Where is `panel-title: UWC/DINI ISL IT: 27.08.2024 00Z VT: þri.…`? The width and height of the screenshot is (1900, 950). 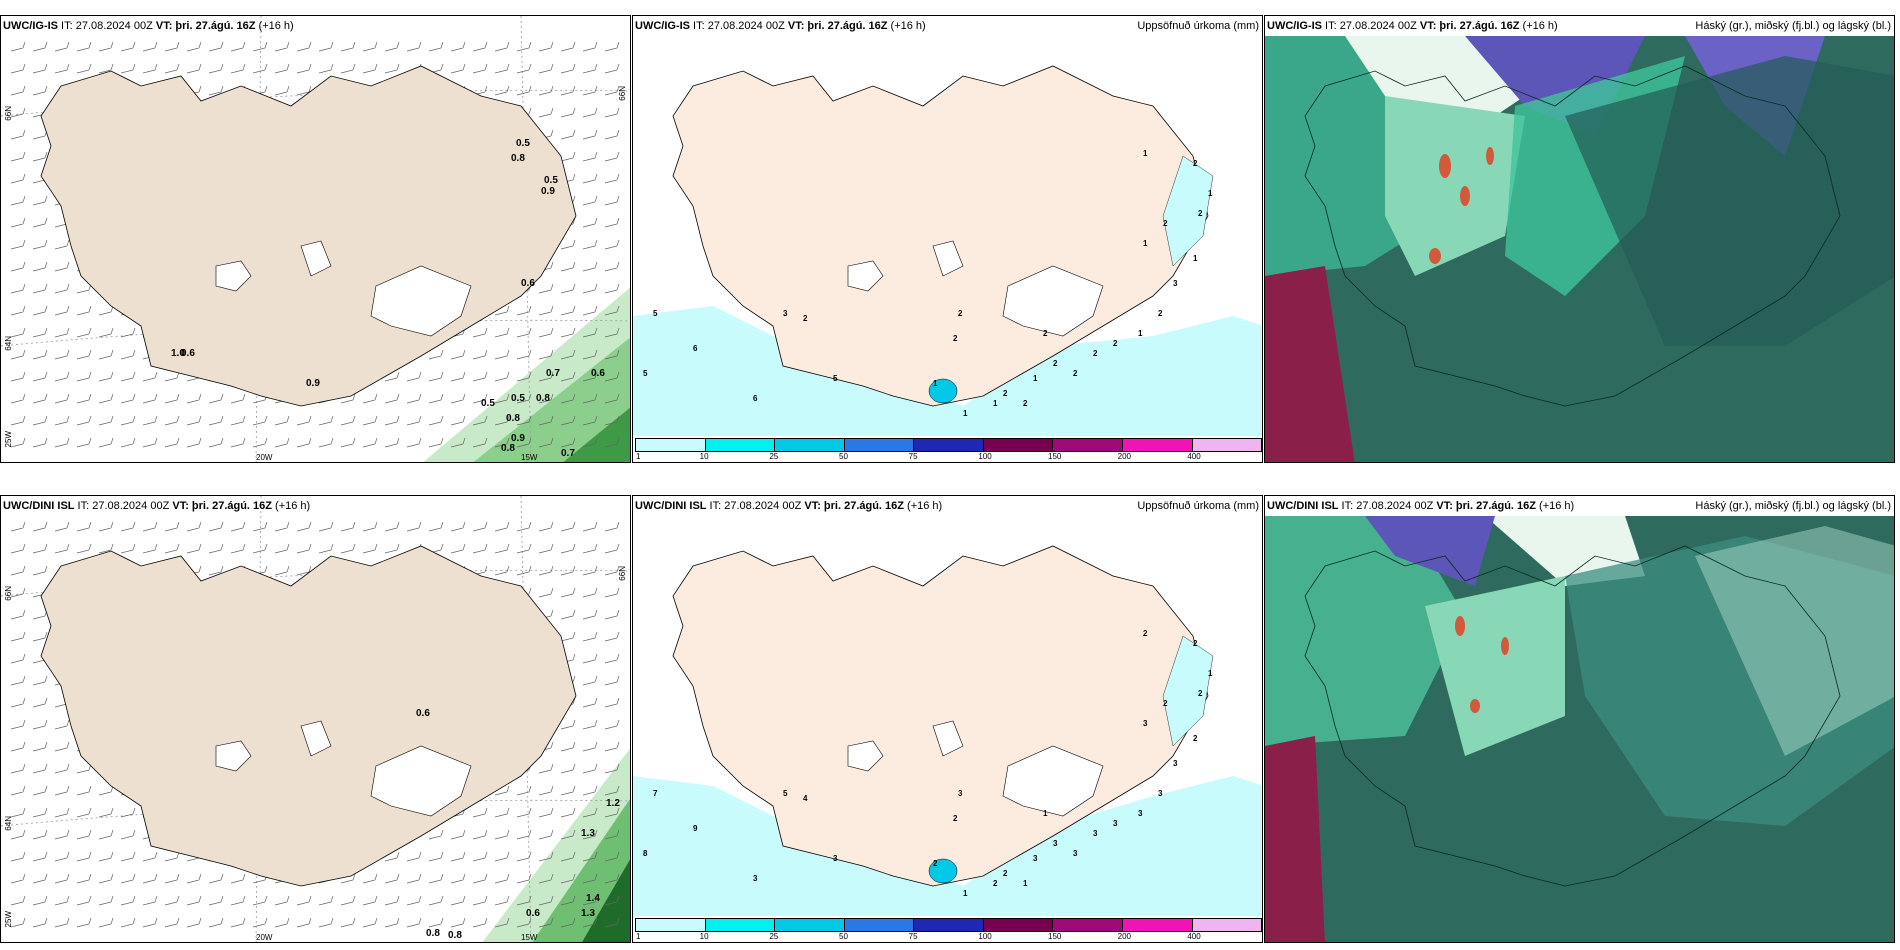
panel-title: UWC/DINI ISL IT: 27.08.2024 00Z VT: þri.… is located at coordinates (789, 506).